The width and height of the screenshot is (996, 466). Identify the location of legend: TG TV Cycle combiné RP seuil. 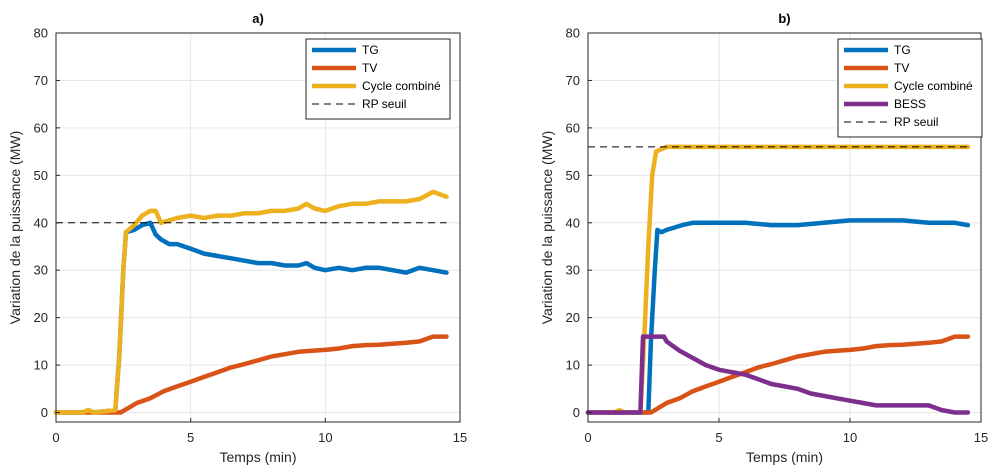
(378, 79).